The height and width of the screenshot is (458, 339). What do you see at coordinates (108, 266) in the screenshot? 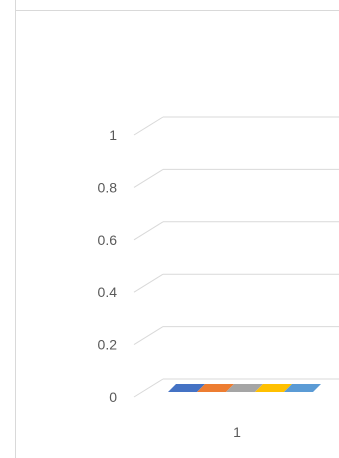
I see `y-axis-tick-labels: 0 0.2 0.4 0.6 0.8 1` at bounding box center [108, 266].